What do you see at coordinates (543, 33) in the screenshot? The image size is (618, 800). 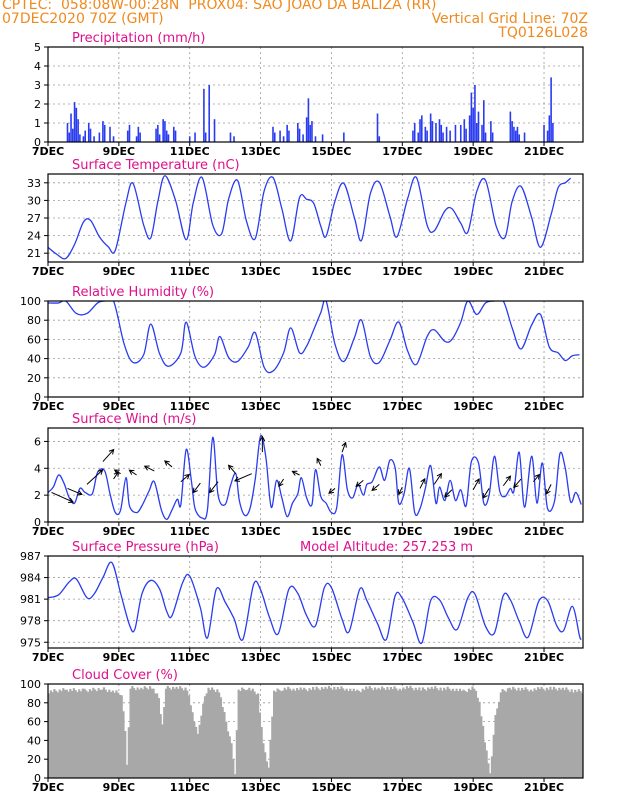 I see `header-code: TQ0126L028` at bounding box center [543, 33].